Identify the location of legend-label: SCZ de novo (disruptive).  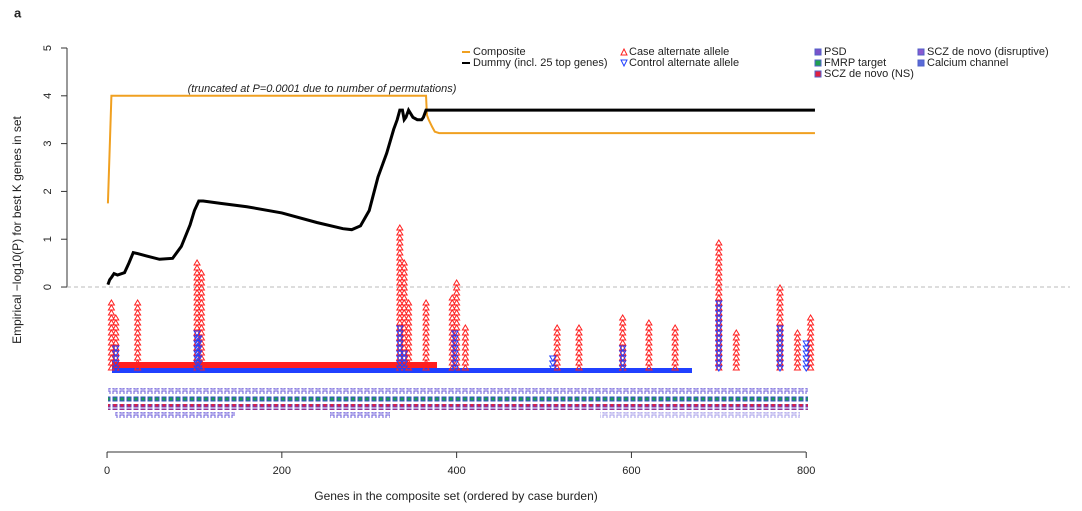
(988, 52).